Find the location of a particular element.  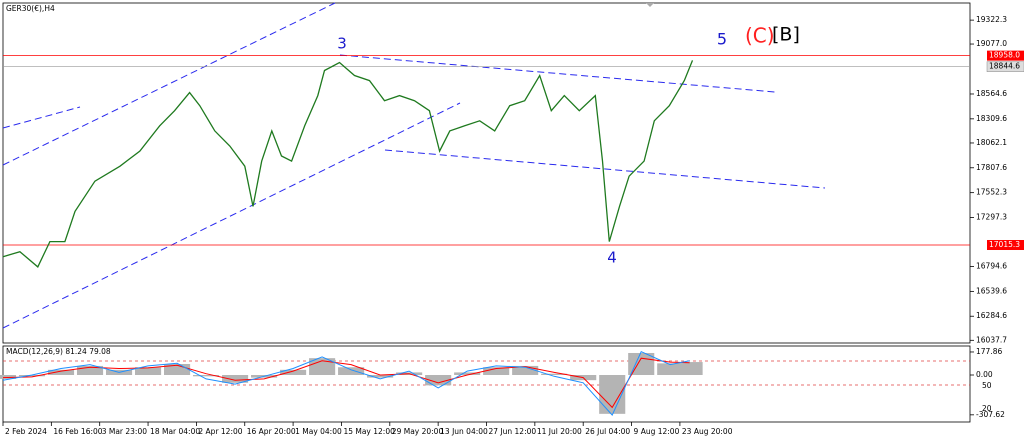

last-price-label: 18844.6 is located at coordinates (1004, 66).